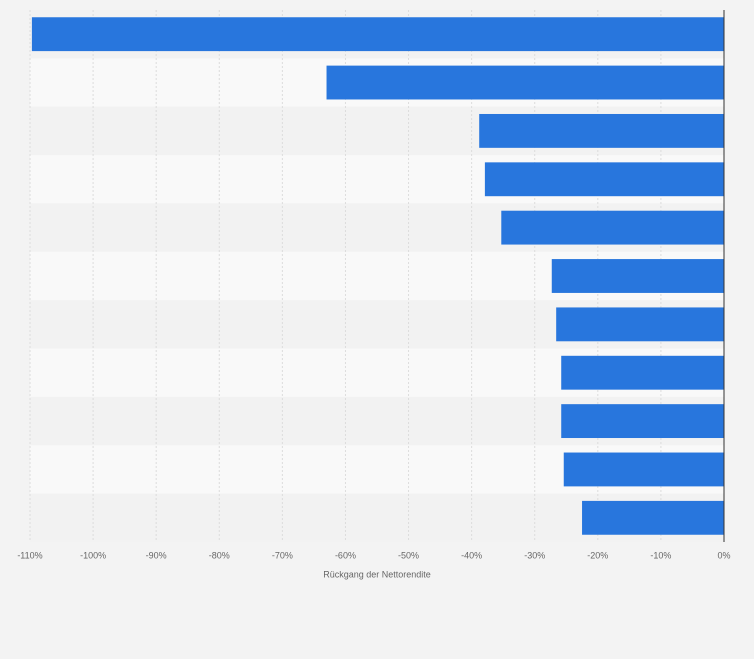 The height and width of the screenshot is (659, 754). What do you see at coordinates (471, 555) in the screenshot?
I see `x-tick-label: -40%` at bounding box center [471, 555].